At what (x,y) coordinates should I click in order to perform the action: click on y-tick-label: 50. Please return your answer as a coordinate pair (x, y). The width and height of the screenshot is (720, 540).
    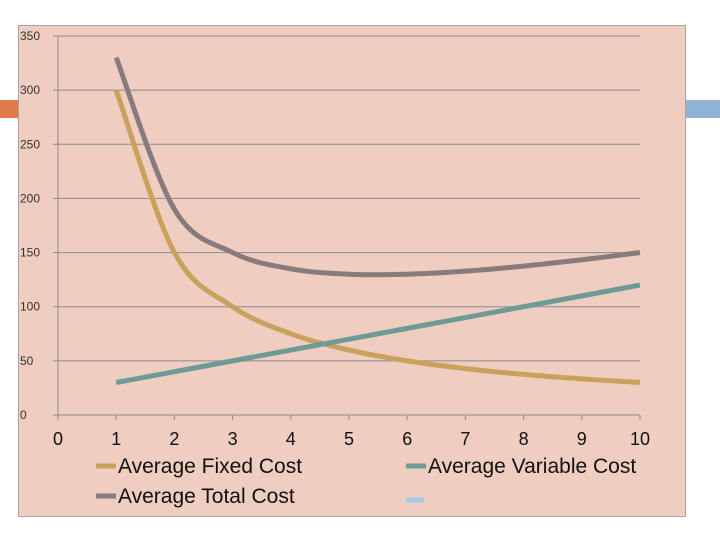
    Looking at the image, I should click on (27, 361).